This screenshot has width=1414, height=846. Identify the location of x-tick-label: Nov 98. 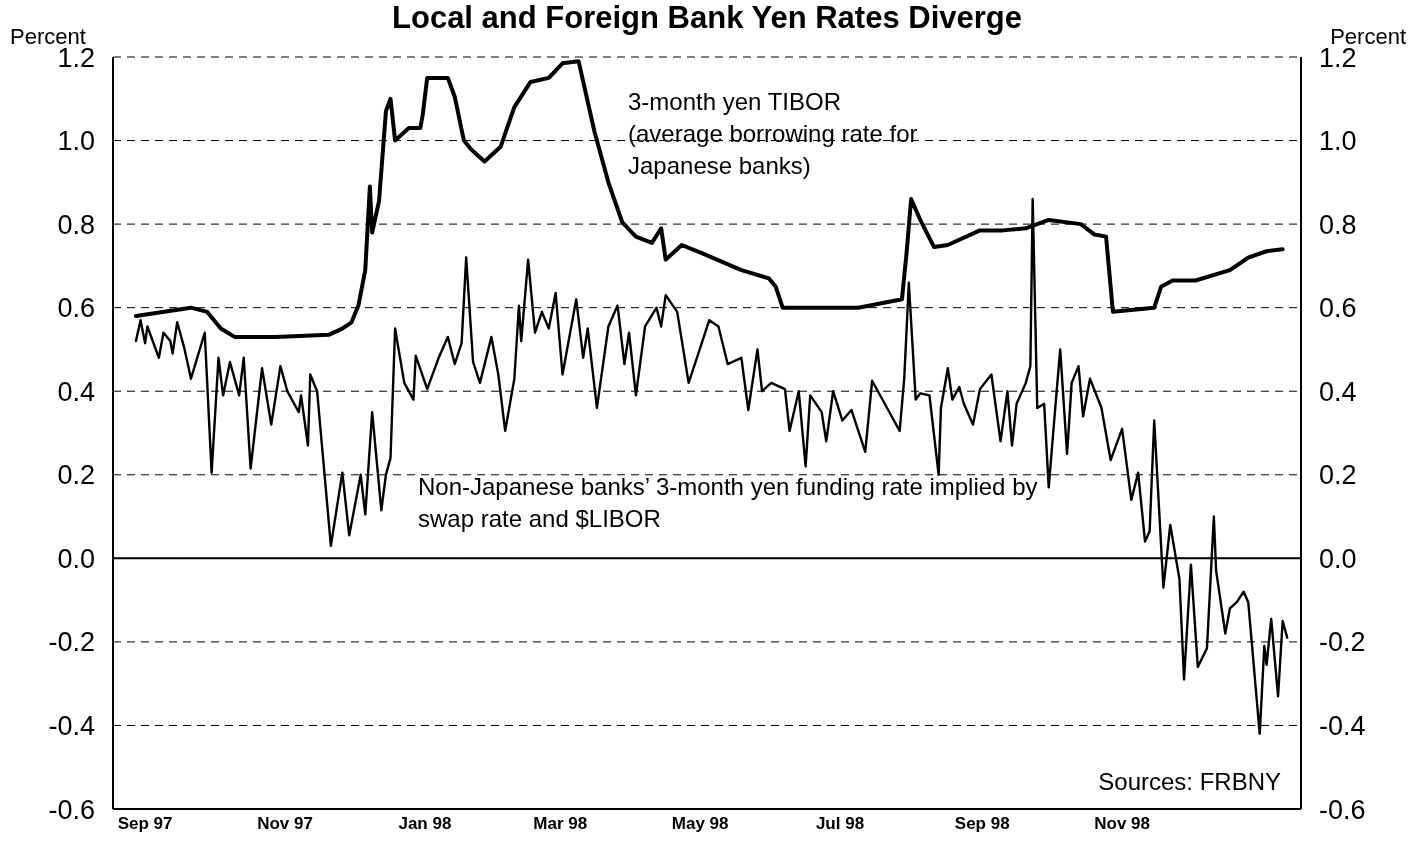
(1122, 824).